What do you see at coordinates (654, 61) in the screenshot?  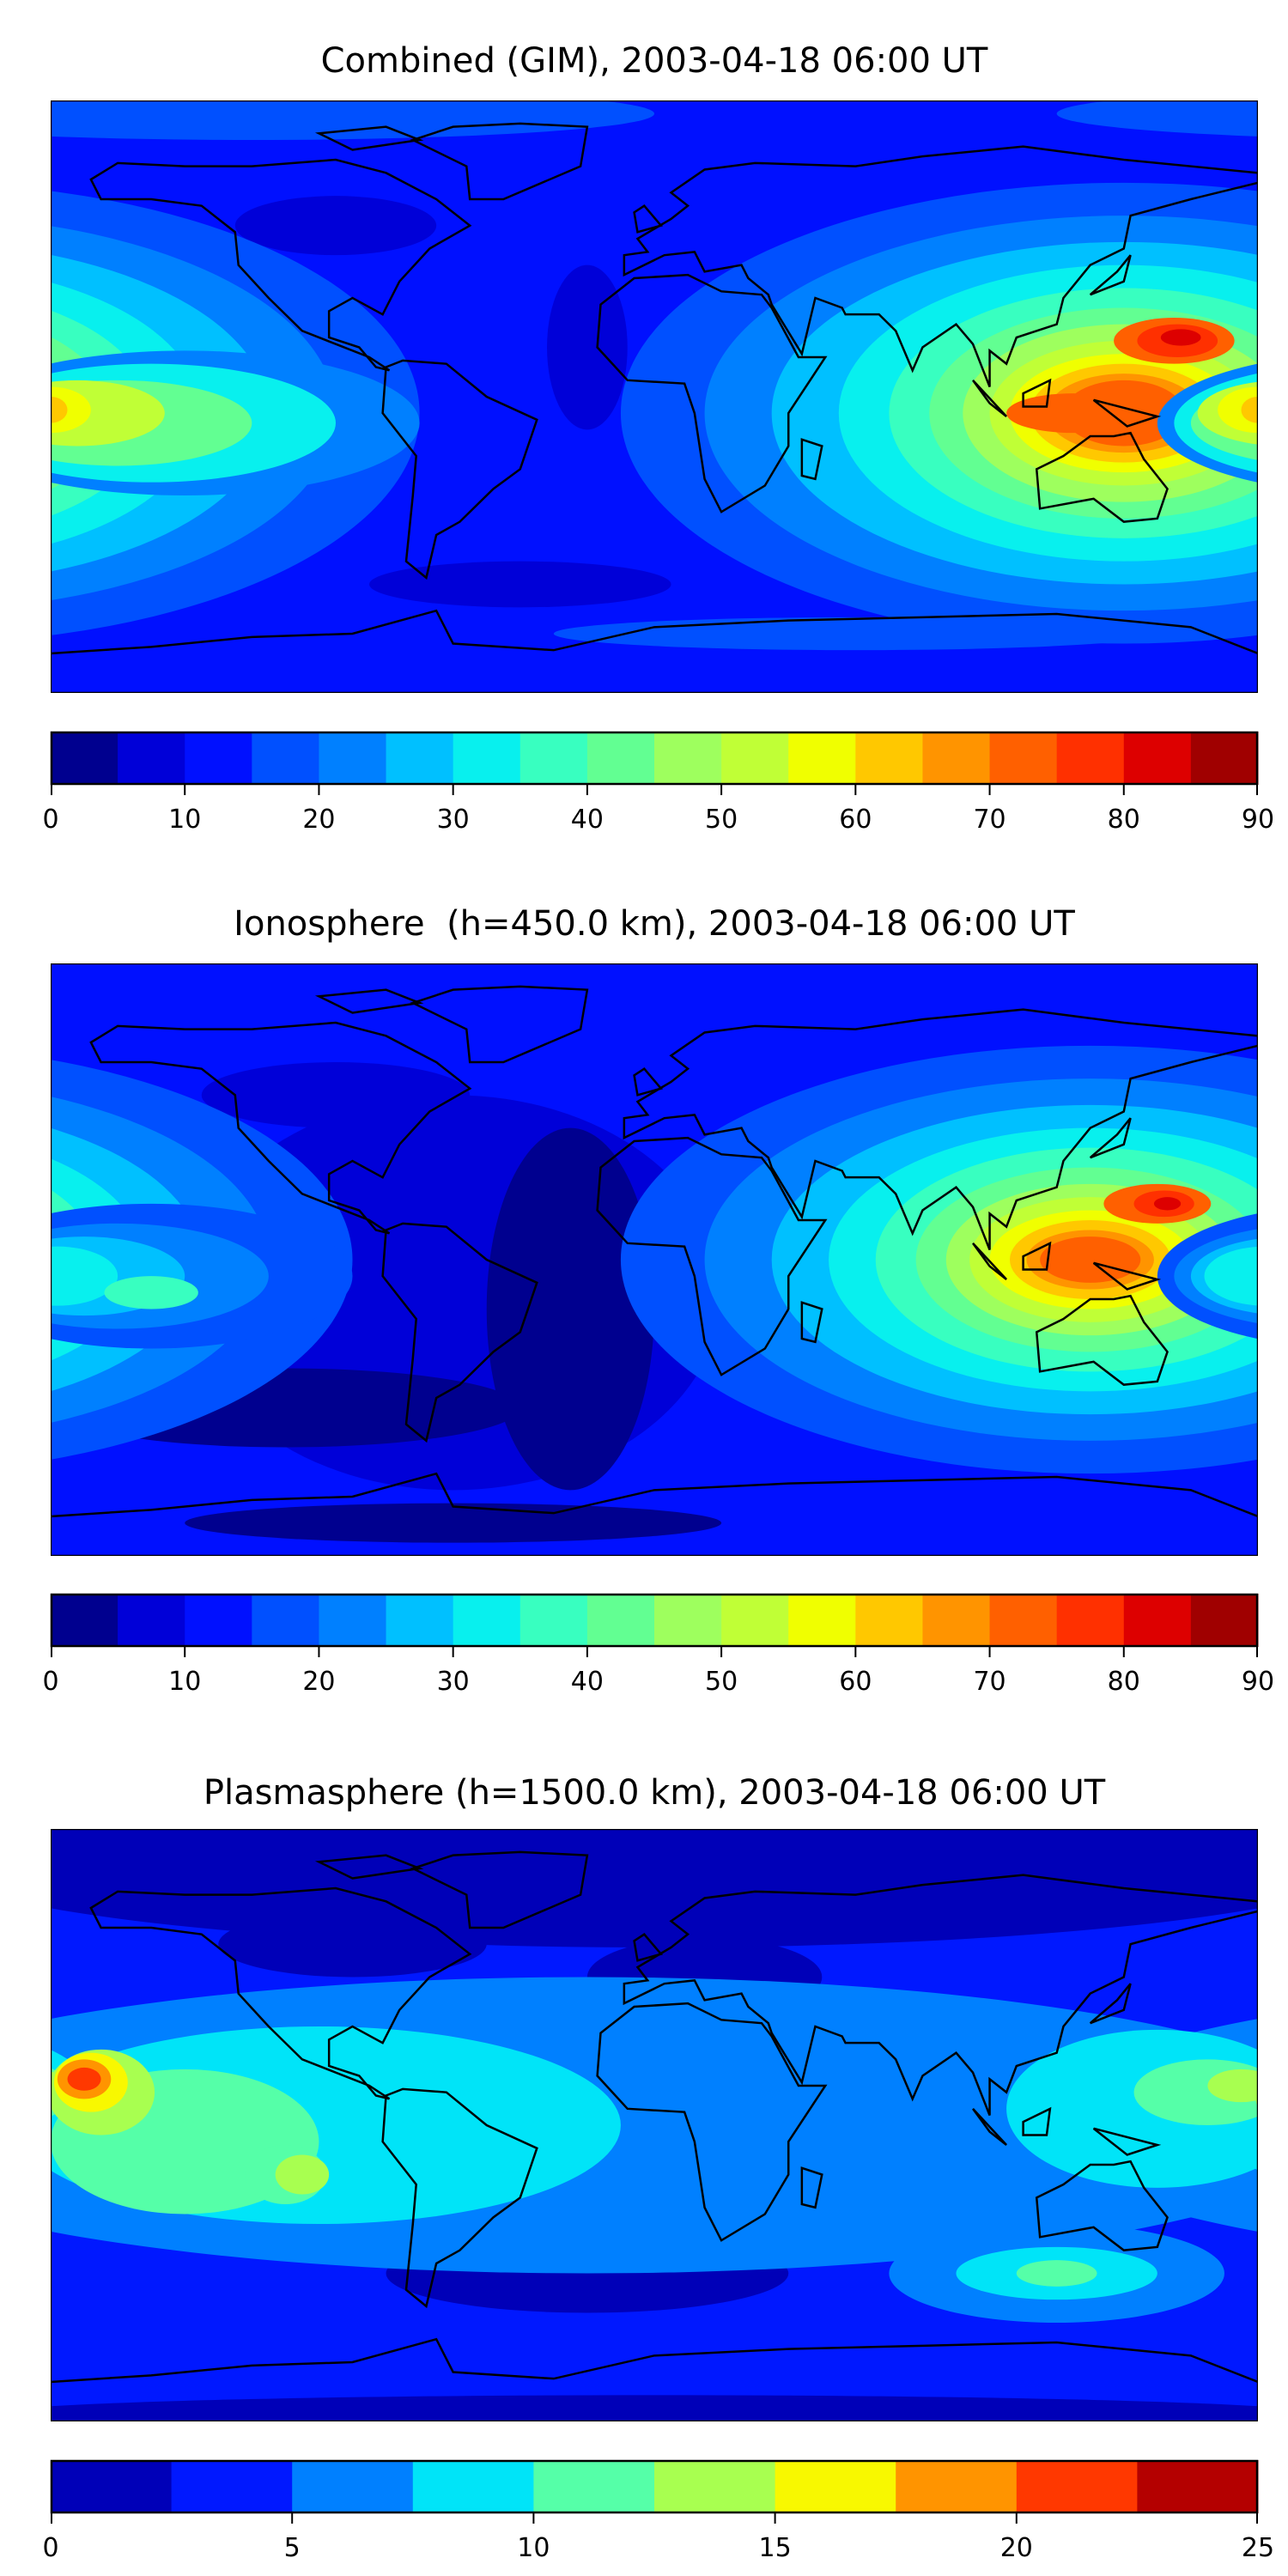 I see `panel-title-combined: Combined (GIM), 2003-04-18 06:00 UT` at bounding box center [654, 61].